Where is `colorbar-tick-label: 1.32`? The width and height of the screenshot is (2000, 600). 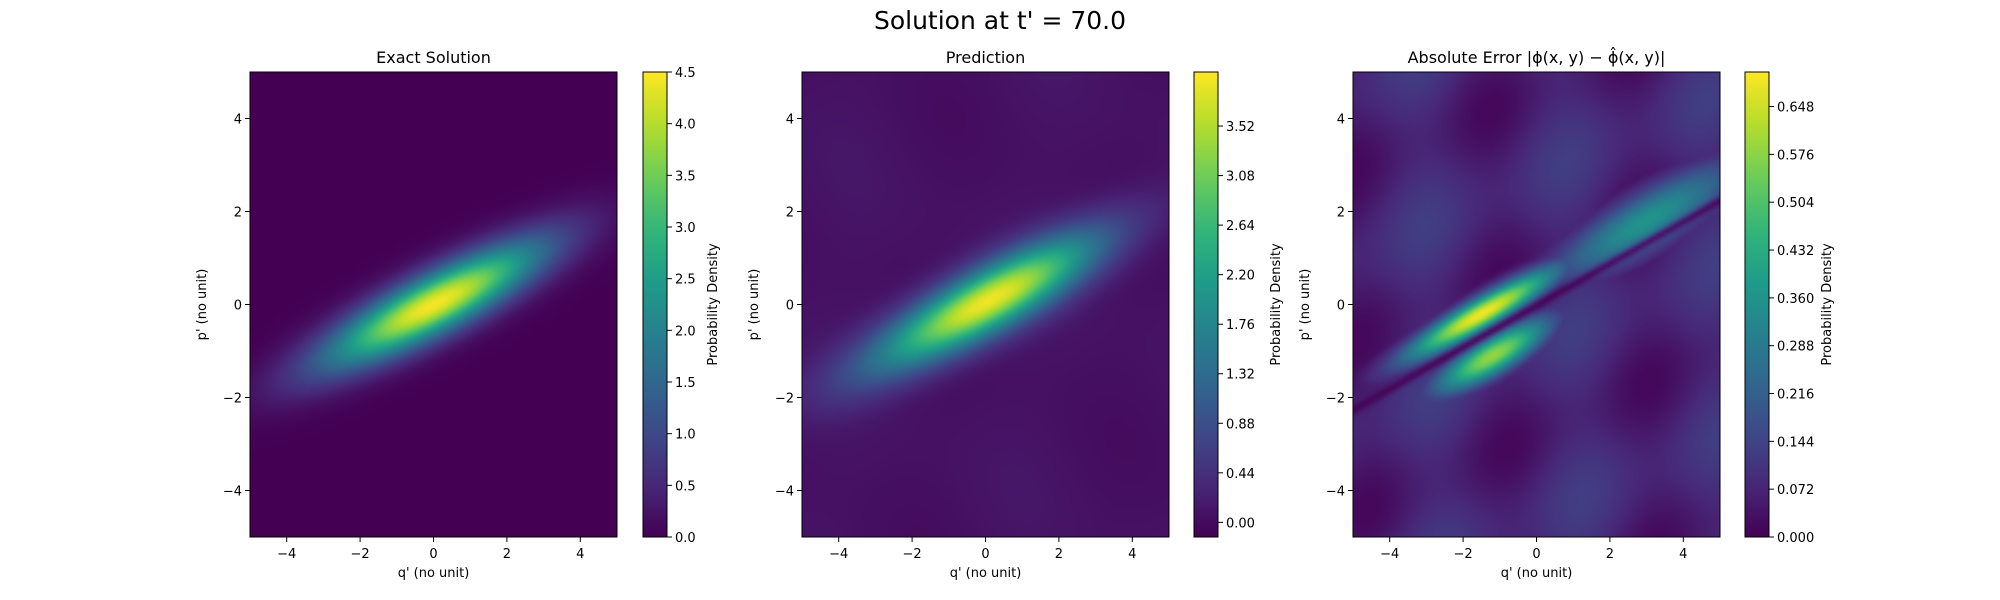
colorbar-tick-label: 1.32 is located at coordinates (1240, 375).